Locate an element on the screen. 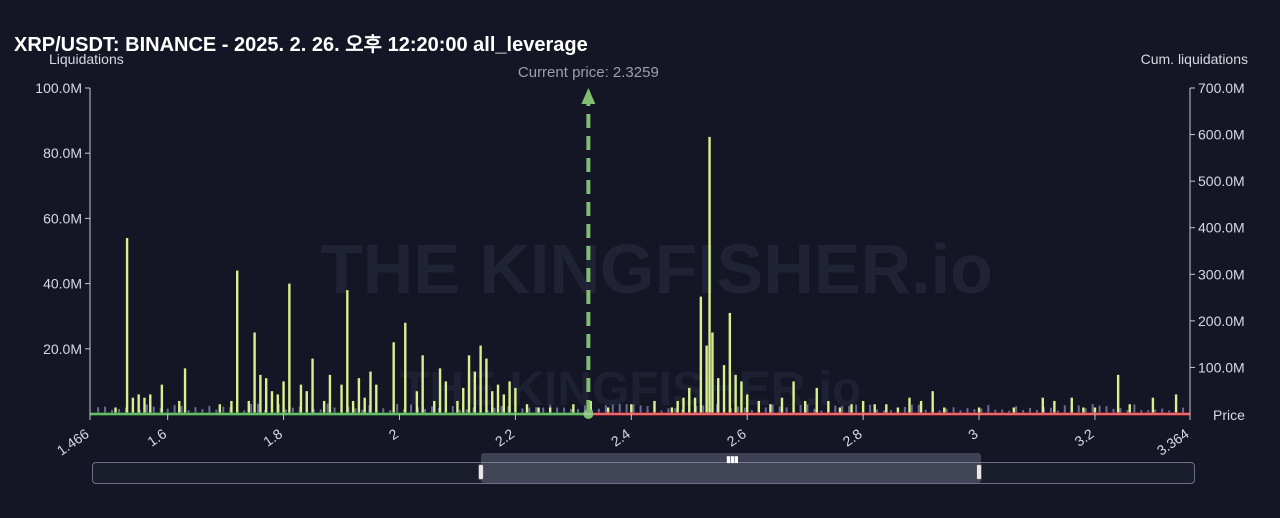 This screenshot has width=1280, height=518. y-axis-left-title: Liquidations is located at coordinates (86, 59).